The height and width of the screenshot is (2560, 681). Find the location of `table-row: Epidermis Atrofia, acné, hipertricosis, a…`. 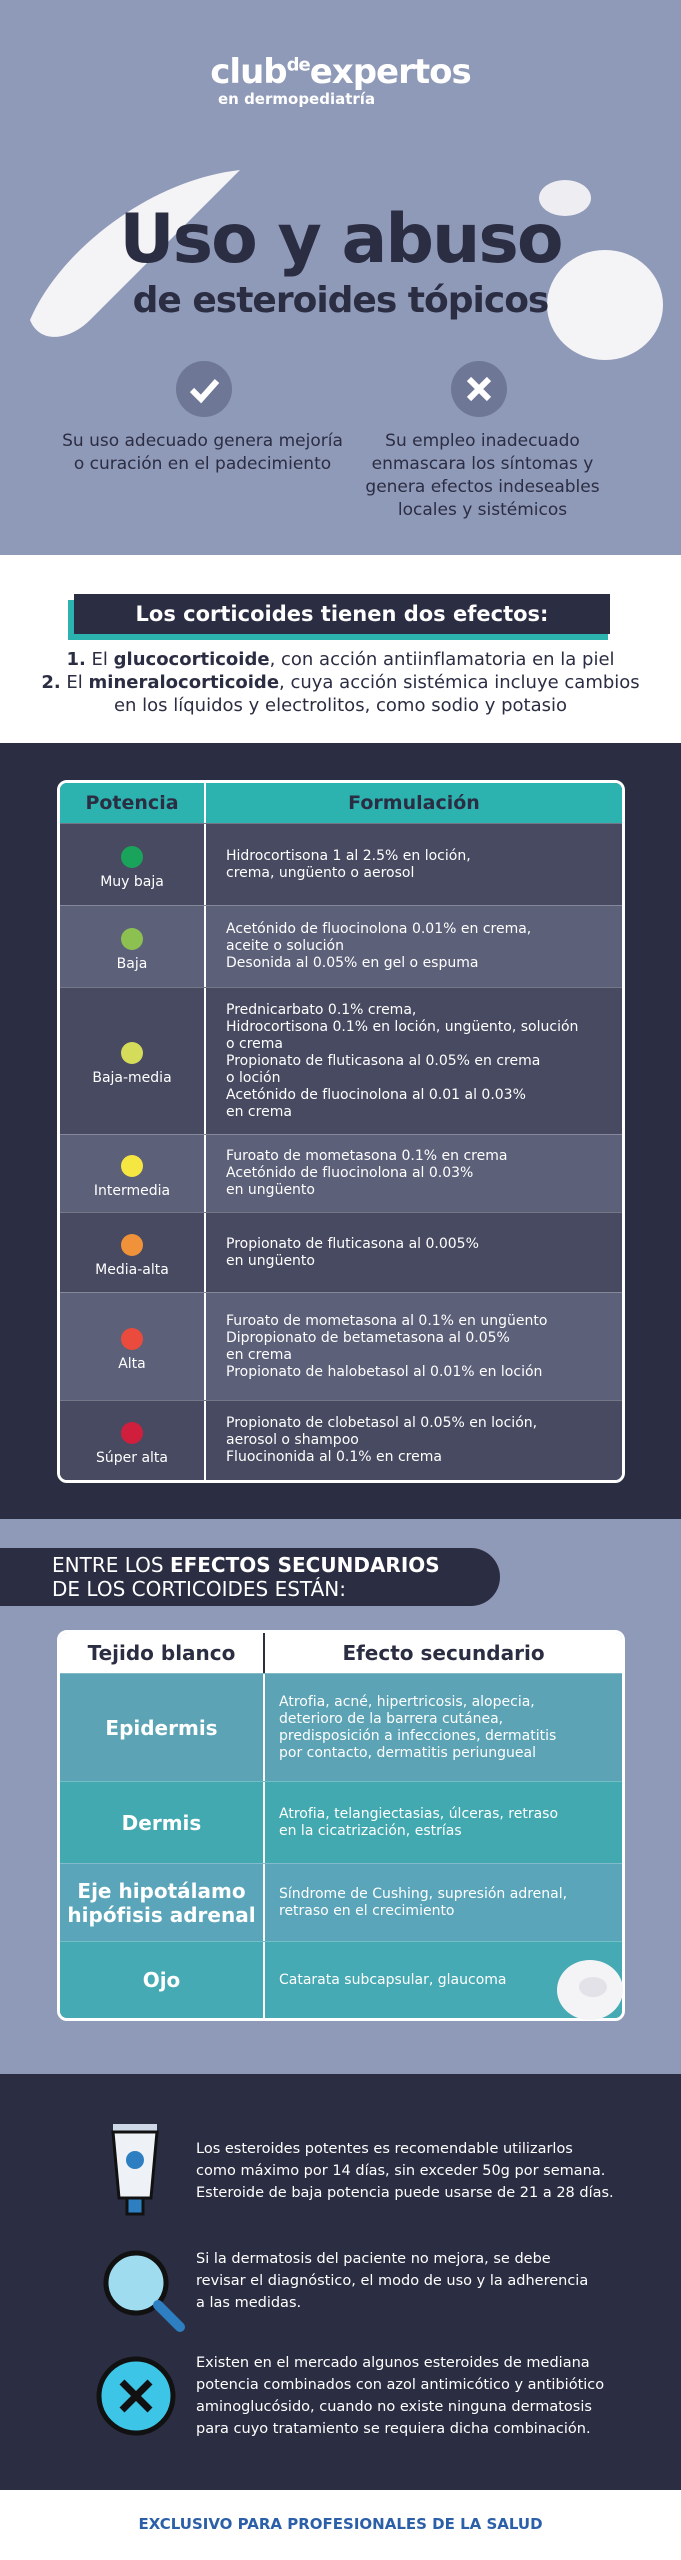

table-row: Epidermis Atrofia, acné, hipertricosis, a… is located at coordinates (341, 1727).